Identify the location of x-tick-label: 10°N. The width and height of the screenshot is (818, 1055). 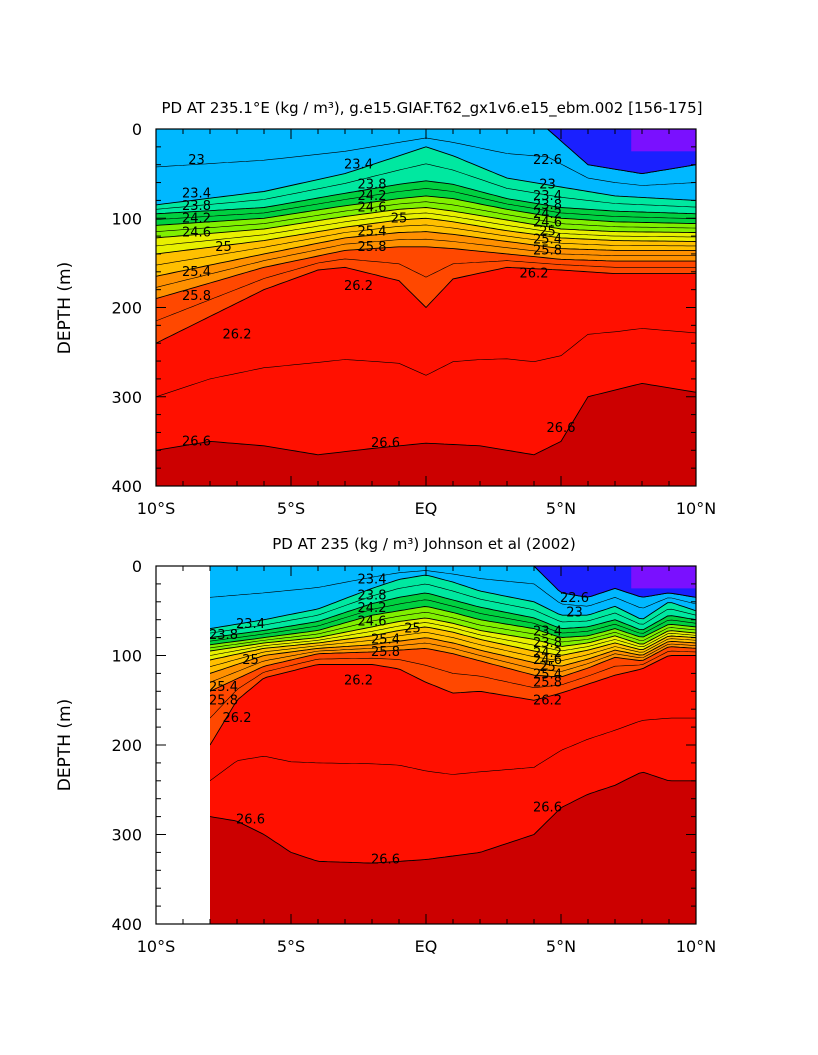
(696, 508).